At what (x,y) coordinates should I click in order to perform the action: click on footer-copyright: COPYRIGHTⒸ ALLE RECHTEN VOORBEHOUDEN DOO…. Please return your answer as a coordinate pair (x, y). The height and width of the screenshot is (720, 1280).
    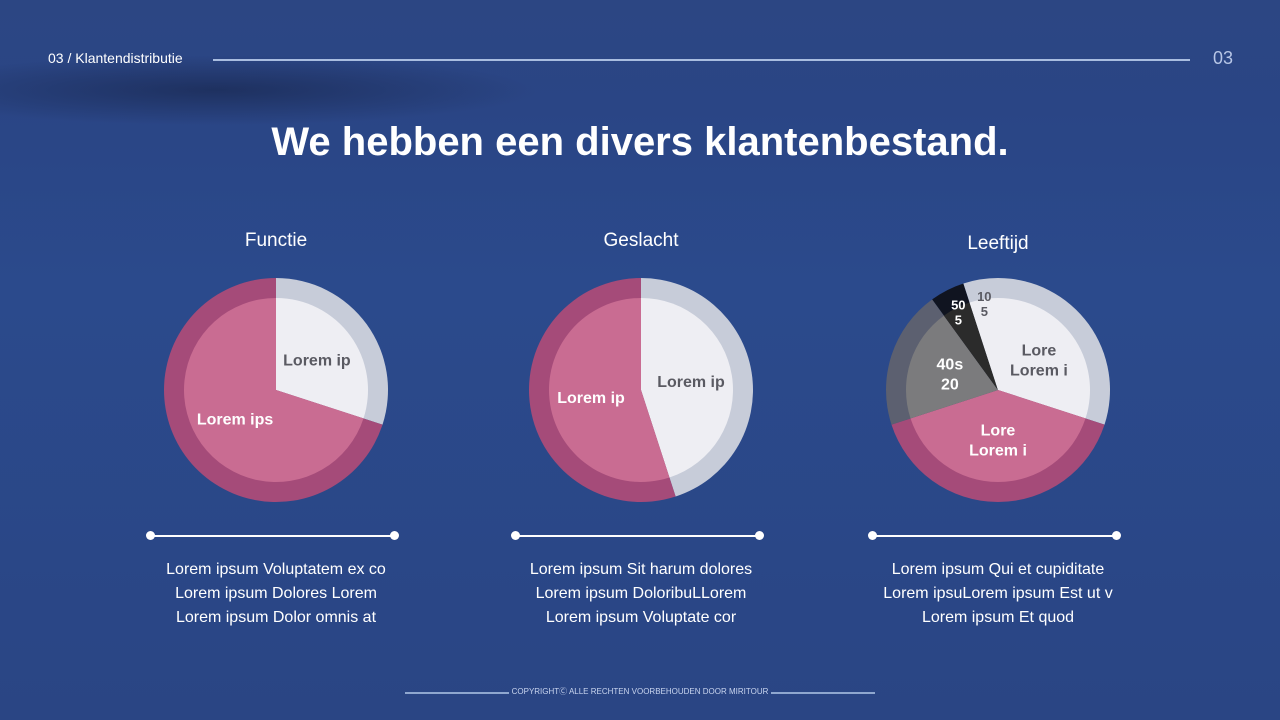
    Looking at the image, I should click on (640, 691).